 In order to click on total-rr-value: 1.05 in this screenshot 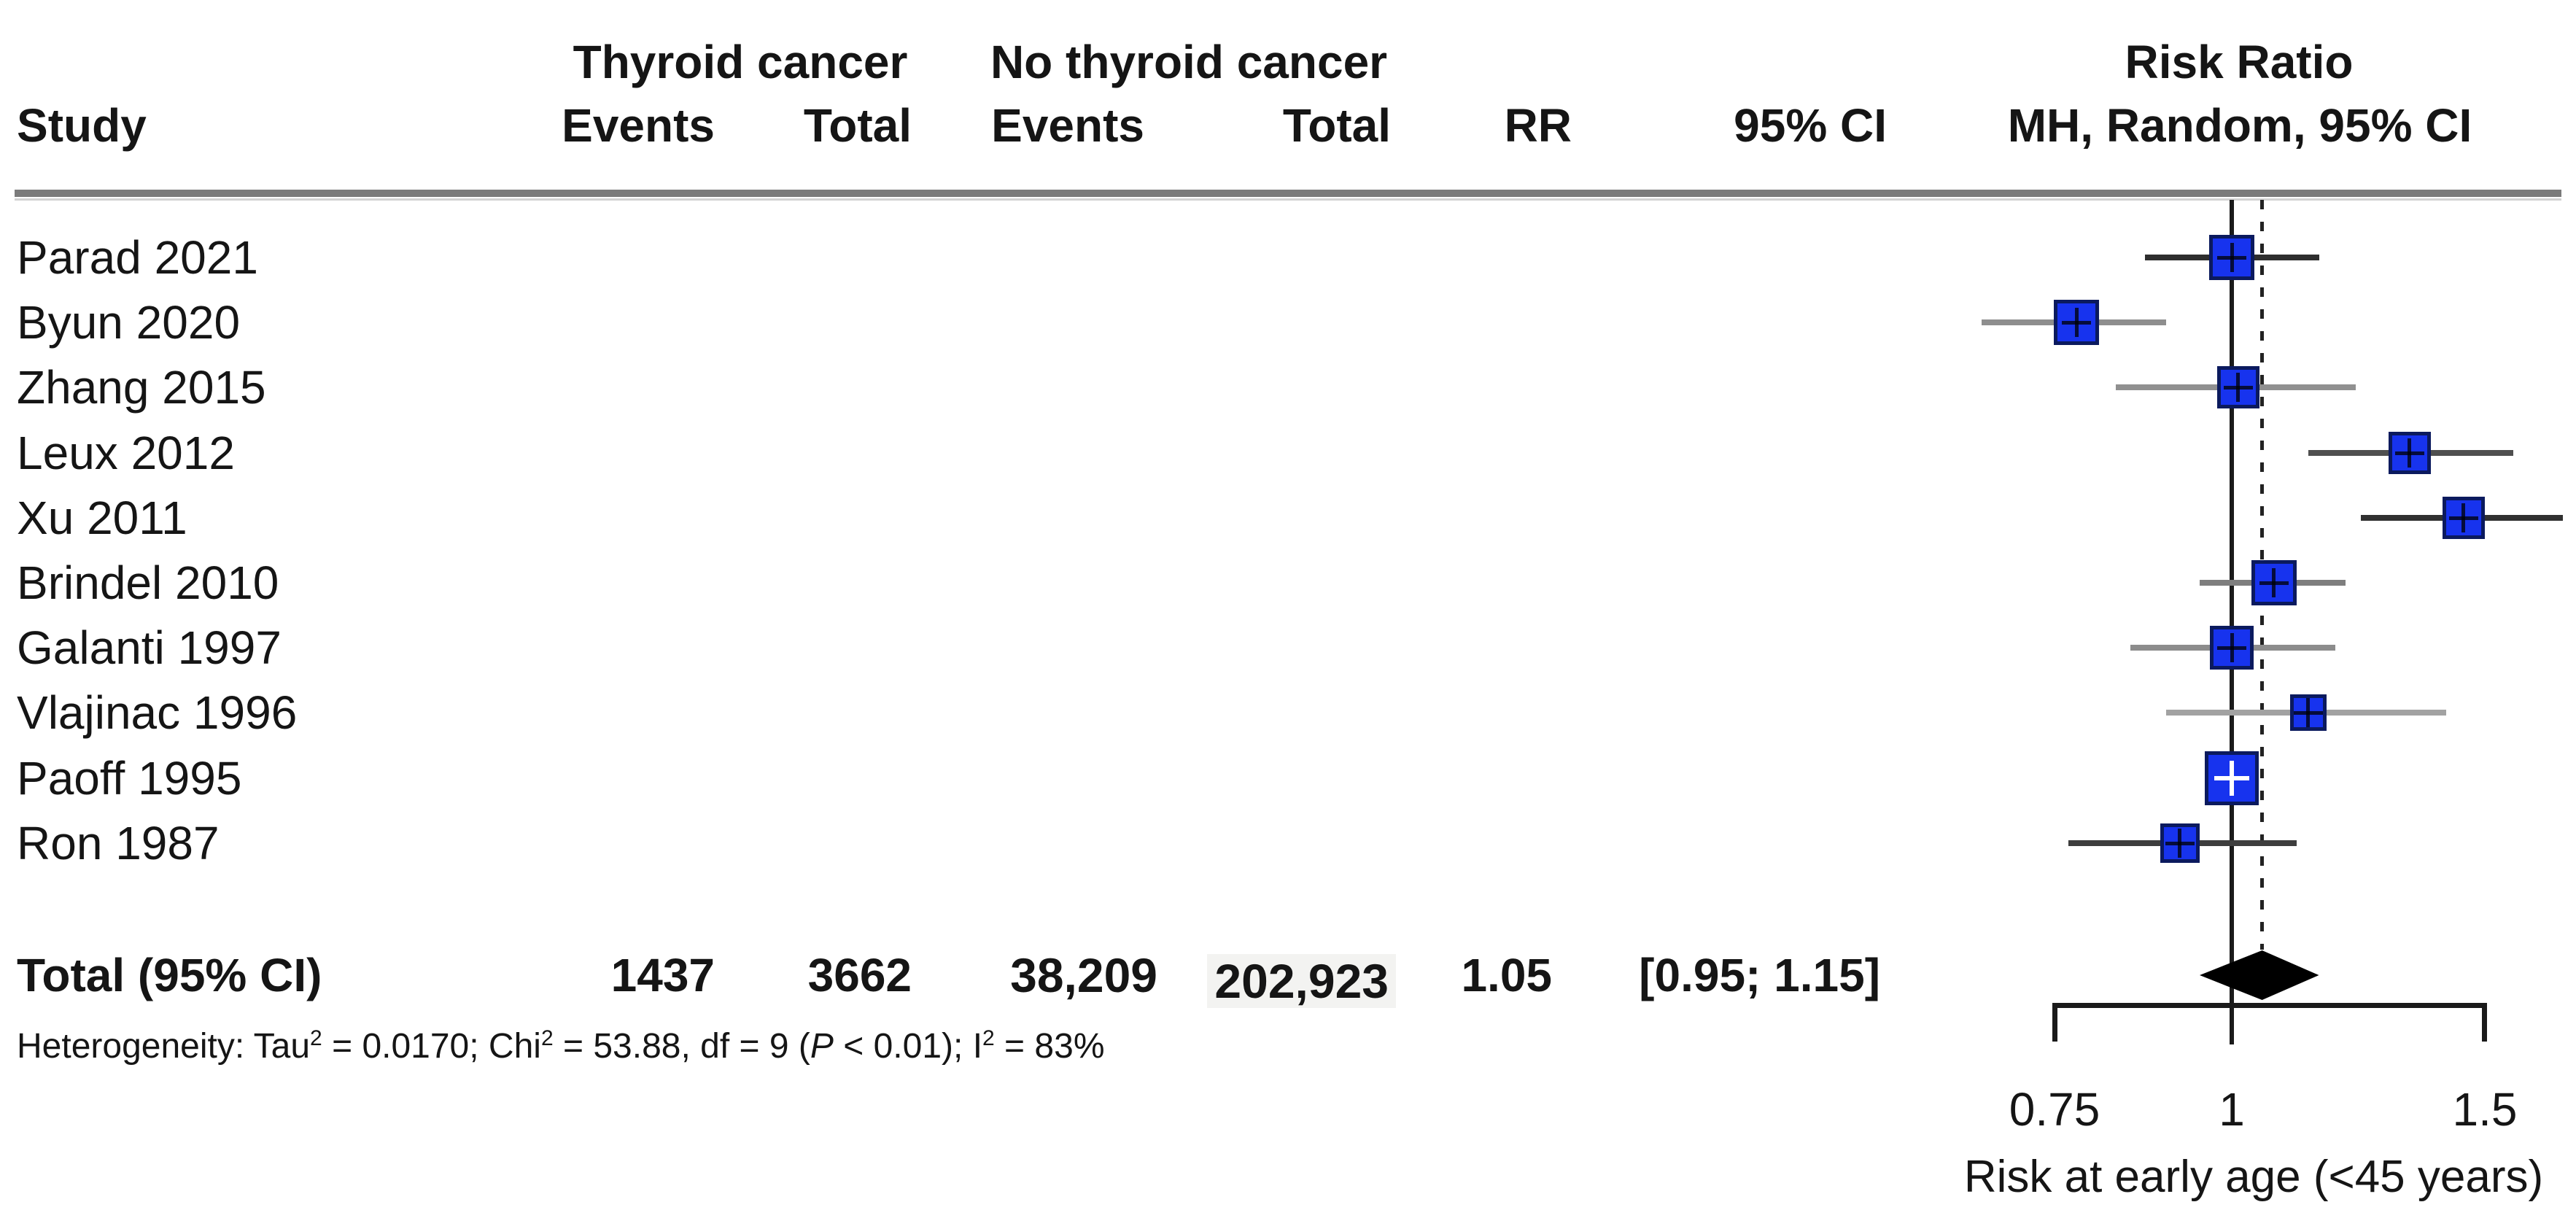, I will do `click(1507, 975)`.